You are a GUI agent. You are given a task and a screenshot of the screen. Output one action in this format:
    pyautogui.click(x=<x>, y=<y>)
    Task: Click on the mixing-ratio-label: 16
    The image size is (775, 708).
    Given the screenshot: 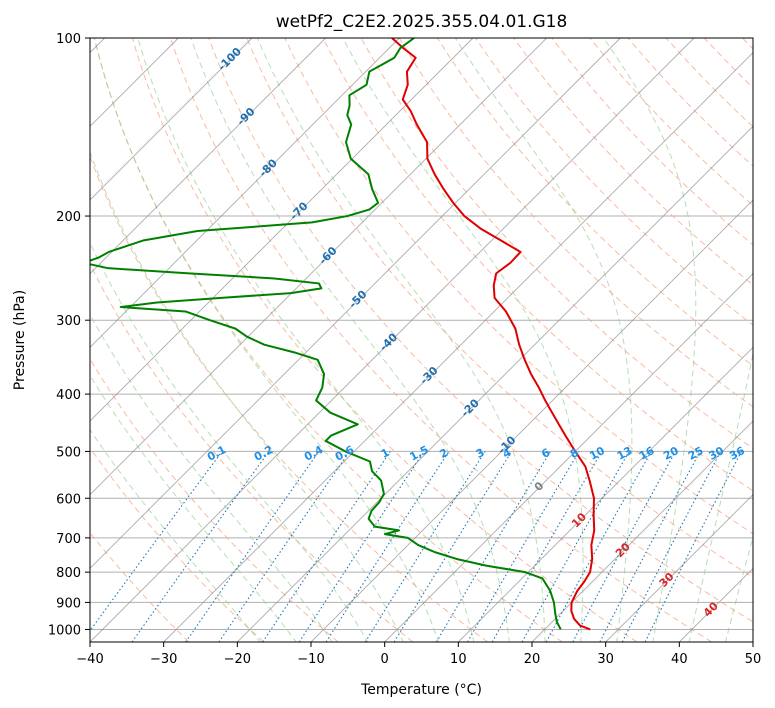 What is the action you would take?
    pyautogui.click(x=647, y=453)
    